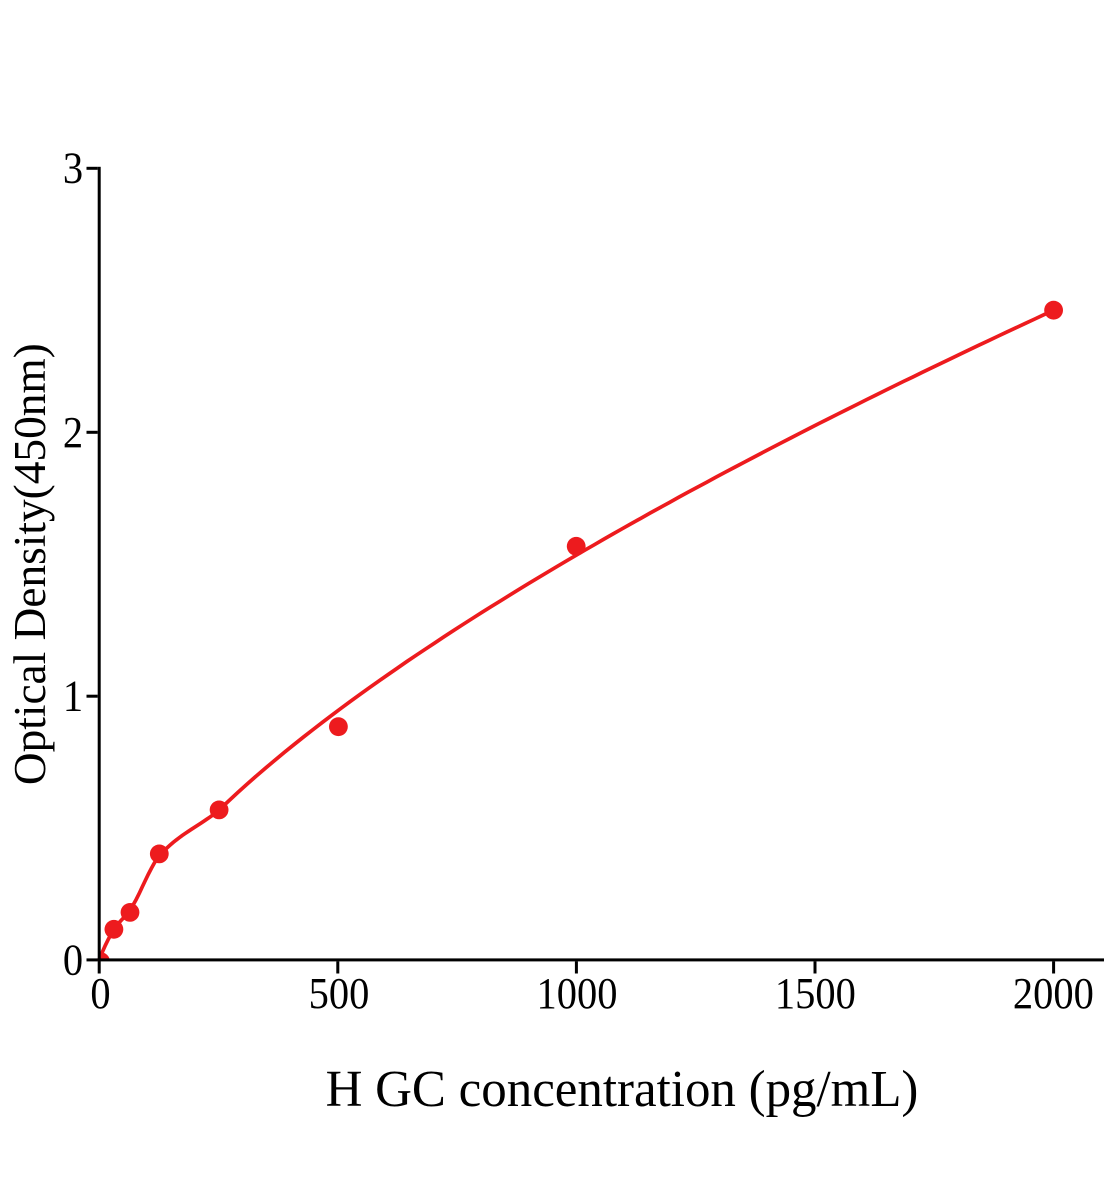 The width and height of the screenshot is (1104, 1200). What do you see at coordinates (622, 1089) in the screenshot?
I see `svg-text: H GC concentration (pg/mL)` at bounding box center [622, 1089].